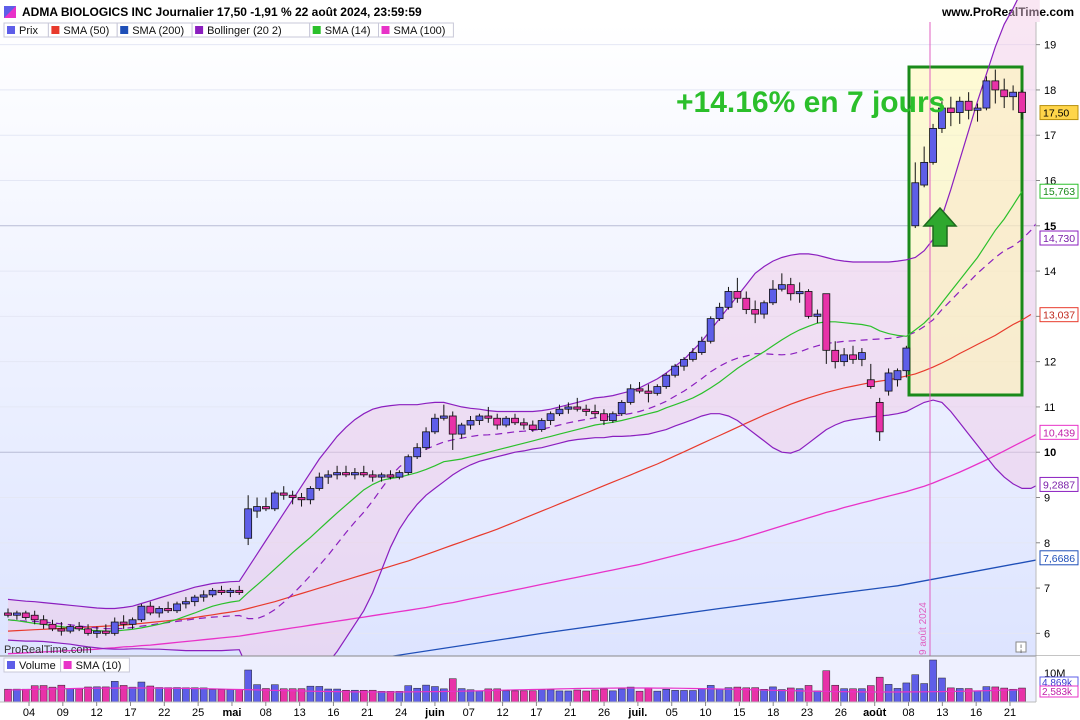 Image resolution: width=1080 pixels, height=720 pixels. What do you see at coordinates (1050, 453) in the screenshot?
I see `y-tick-label: 10` at bounding box center [1050, 453].